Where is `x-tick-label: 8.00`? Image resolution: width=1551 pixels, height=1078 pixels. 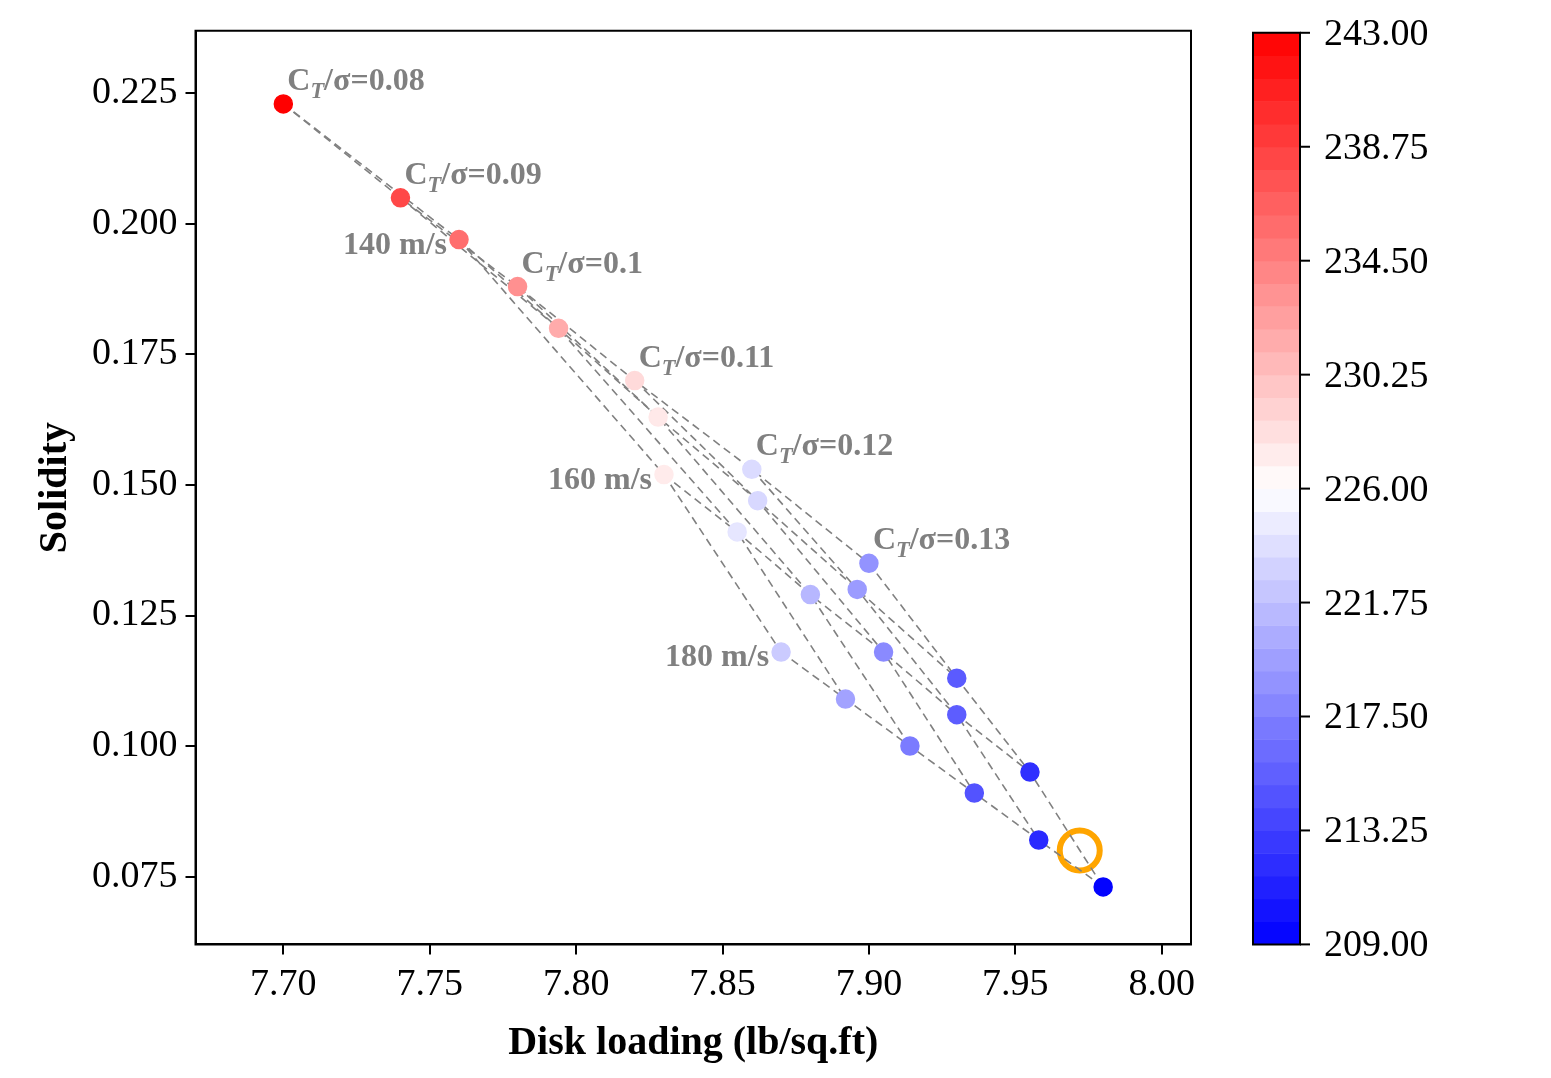
x-tick-label: 8.00 is located at coordinates (1161, 982).